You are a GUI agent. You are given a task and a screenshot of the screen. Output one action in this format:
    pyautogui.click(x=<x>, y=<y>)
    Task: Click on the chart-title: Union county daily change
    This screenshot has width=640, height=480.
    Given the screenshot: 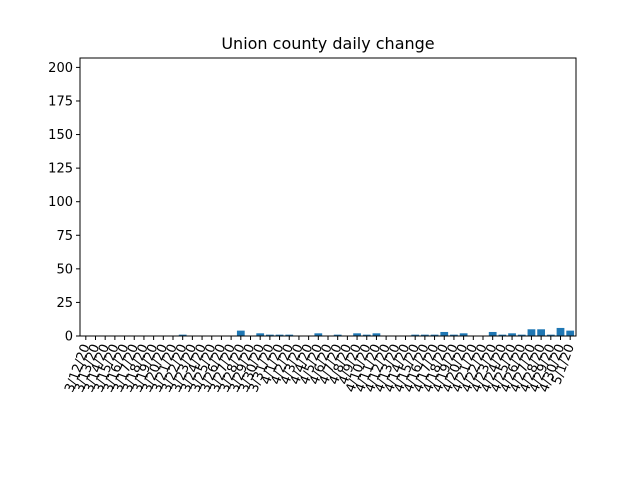 What is the action you would take?
    pyautogui.click(x=327, y=43)
    